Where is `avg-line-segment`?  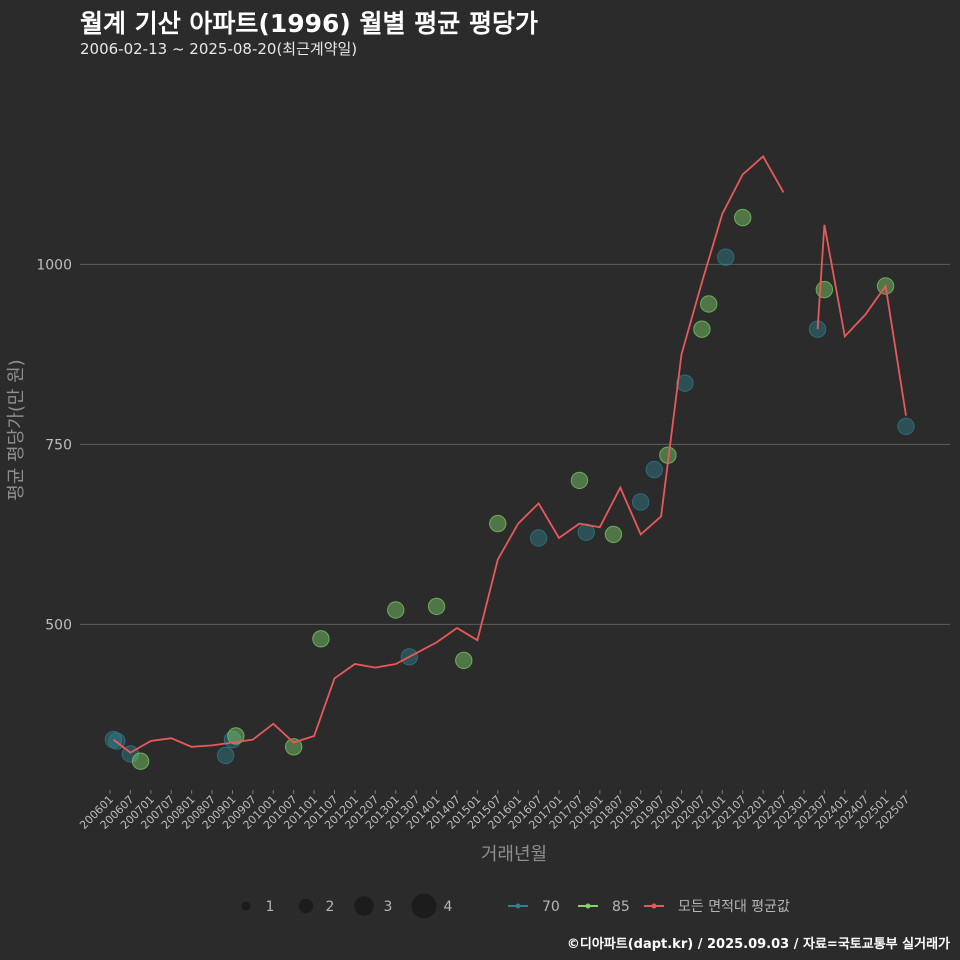
avg-line-segment is located at coordinates (861, 320).